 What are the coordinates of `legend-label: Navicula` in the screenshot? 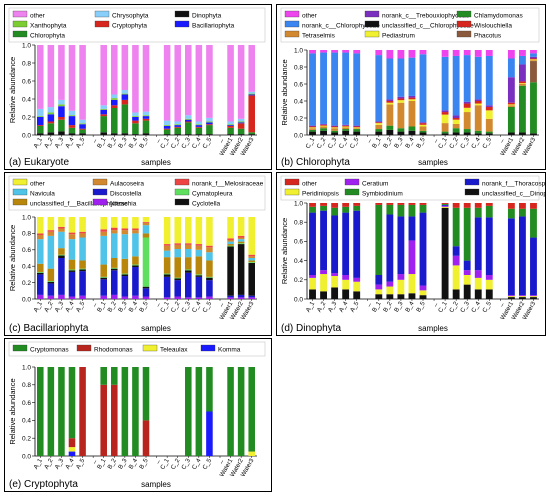 It's located at (42, 194).